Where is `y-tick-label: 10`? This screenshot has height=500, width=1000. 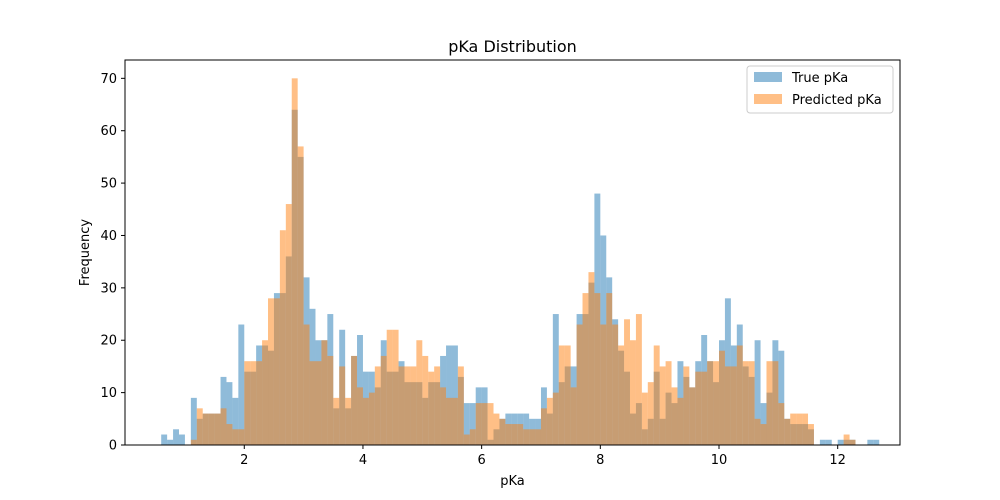
y-tick-label: 10 is located at coordinates (108, 393).